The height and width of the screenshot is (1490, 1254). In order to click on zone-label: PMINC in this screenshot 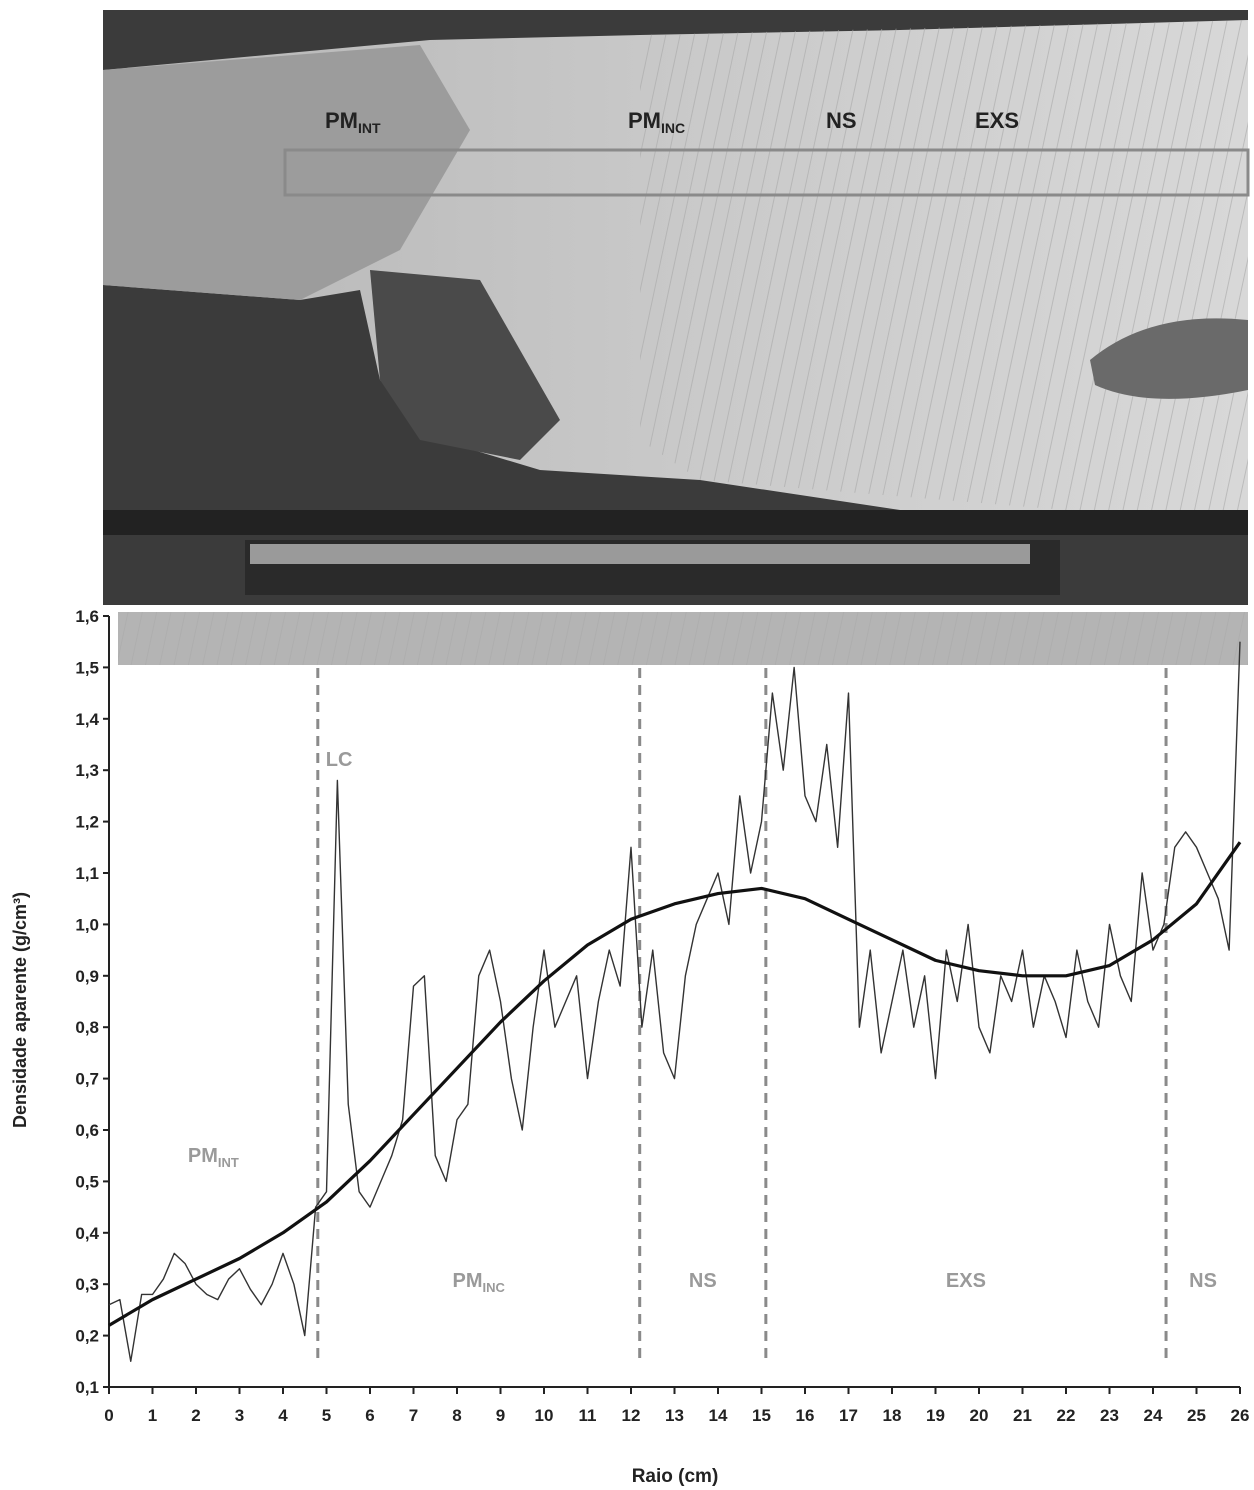, I will do `click(479, 1282)`.